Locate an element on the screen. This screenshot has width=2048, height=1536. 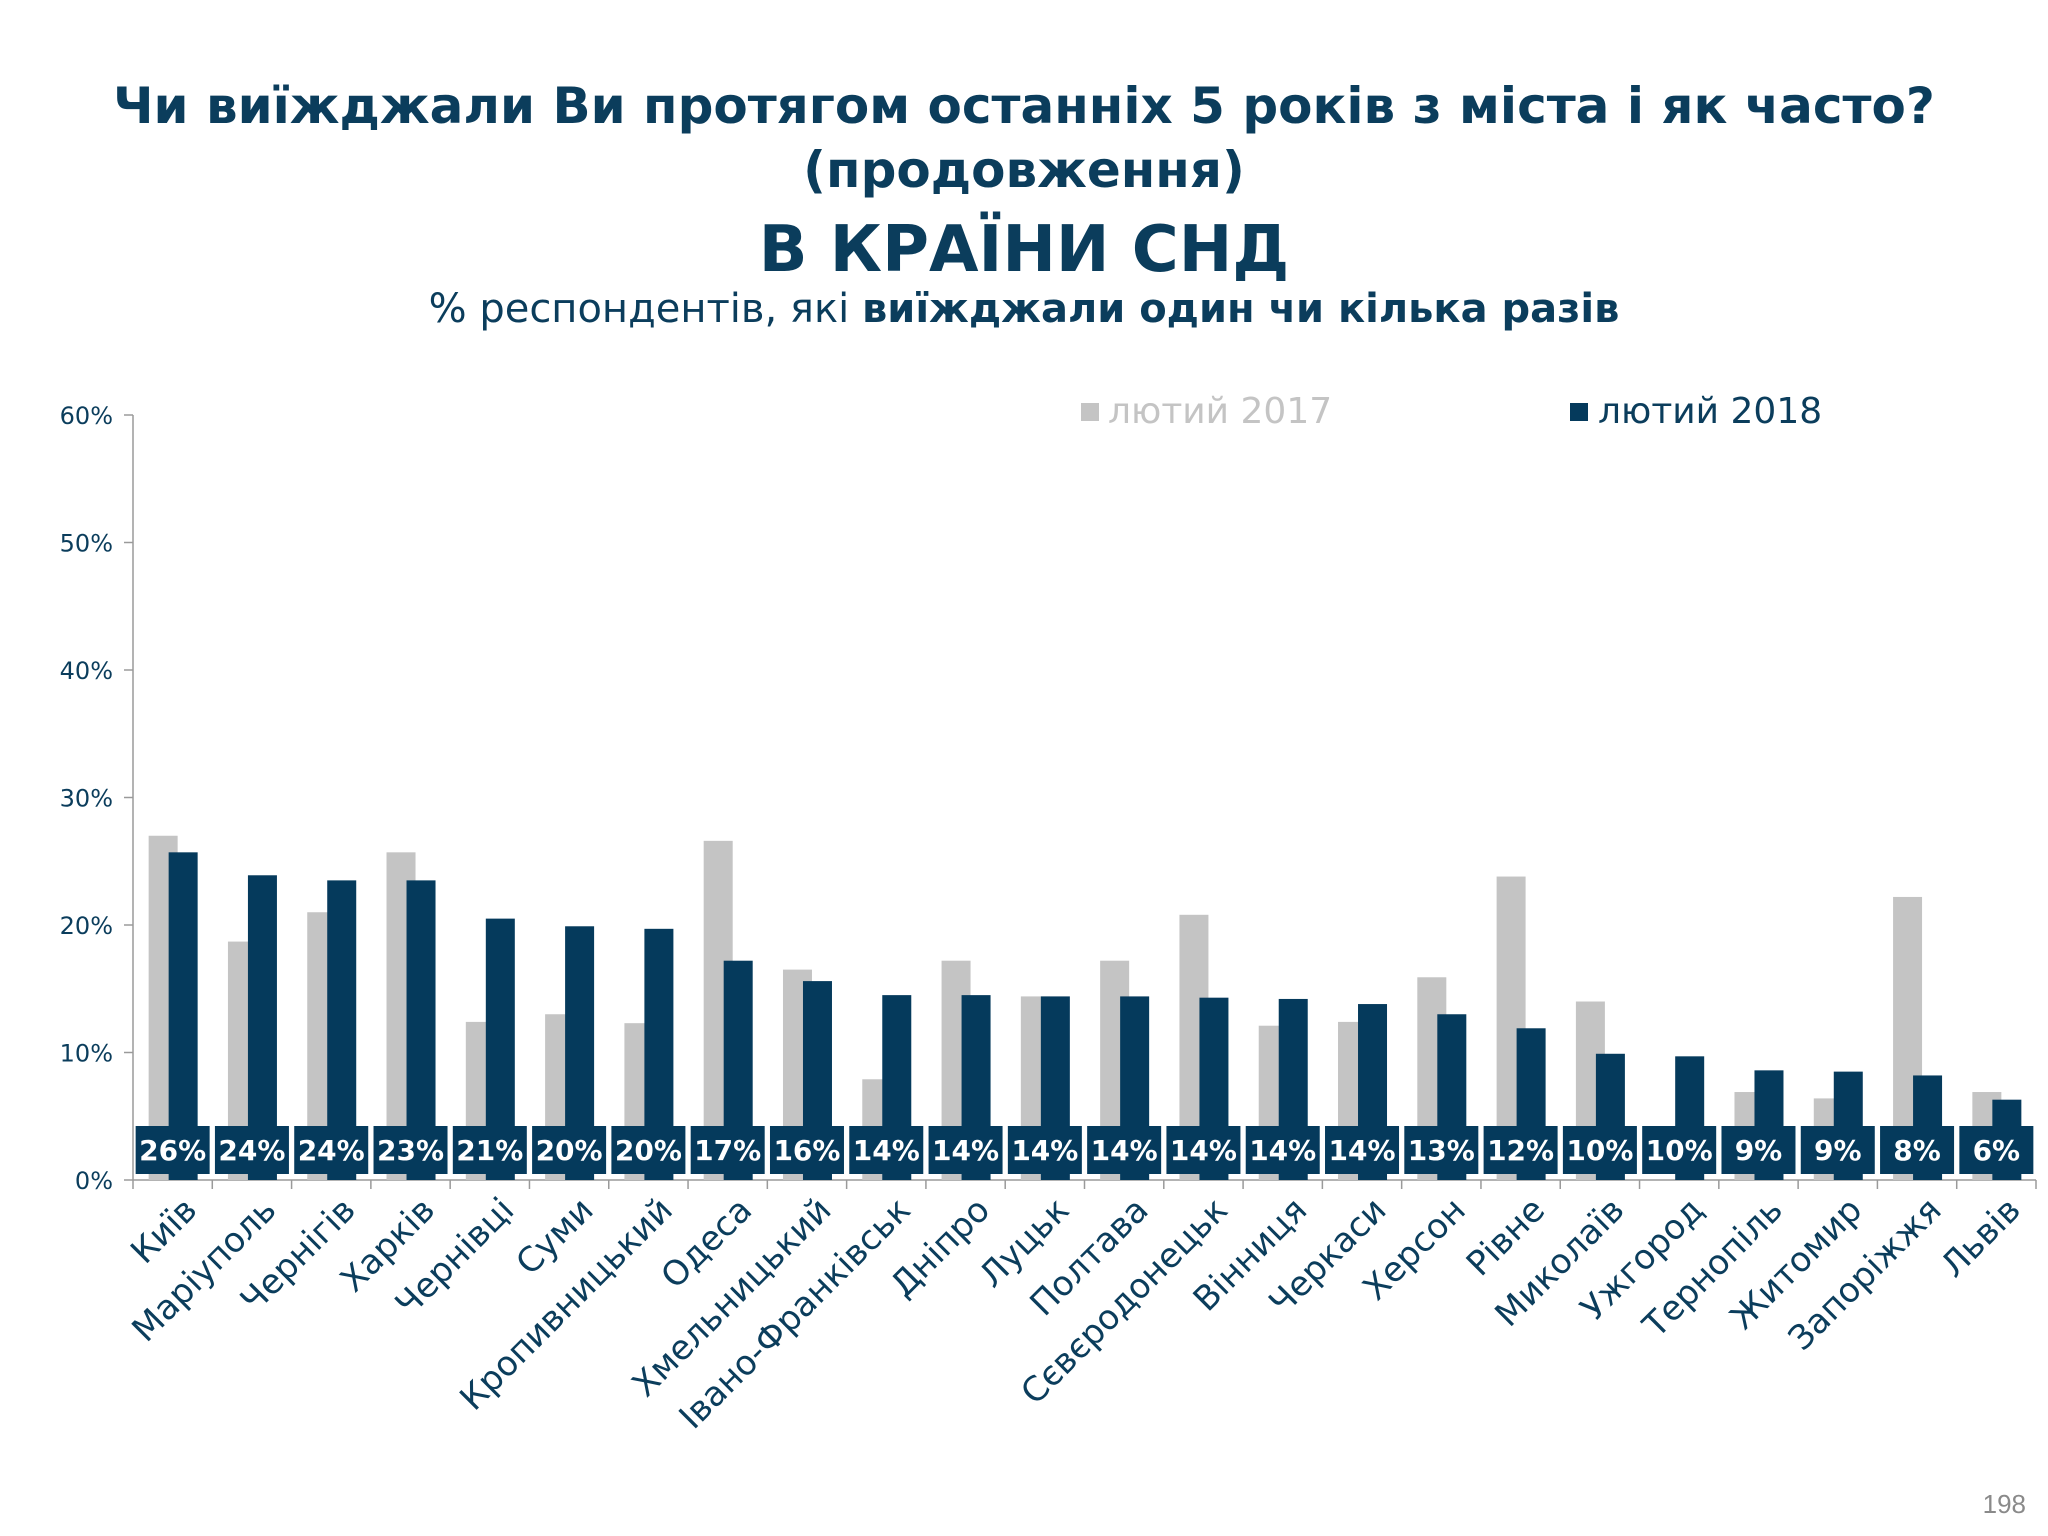
data-label: 6% is located at coordinates (1997, 1150).